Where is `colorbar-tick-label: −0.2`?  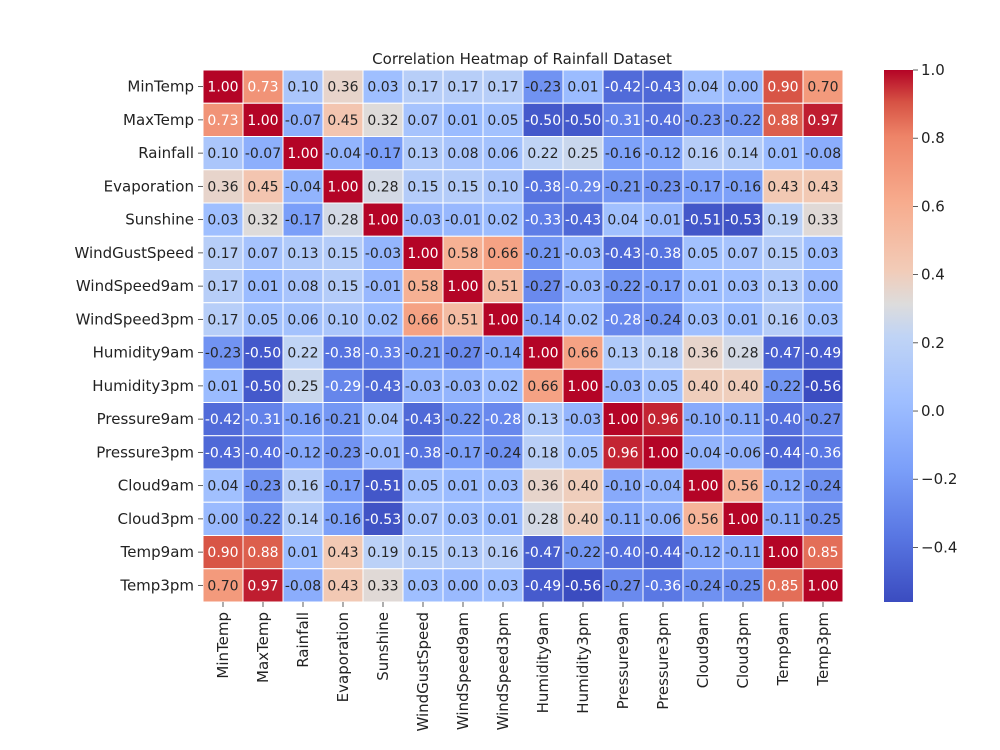
colorbar-tick-label: −0.2 is located at coordinates (939, 479).